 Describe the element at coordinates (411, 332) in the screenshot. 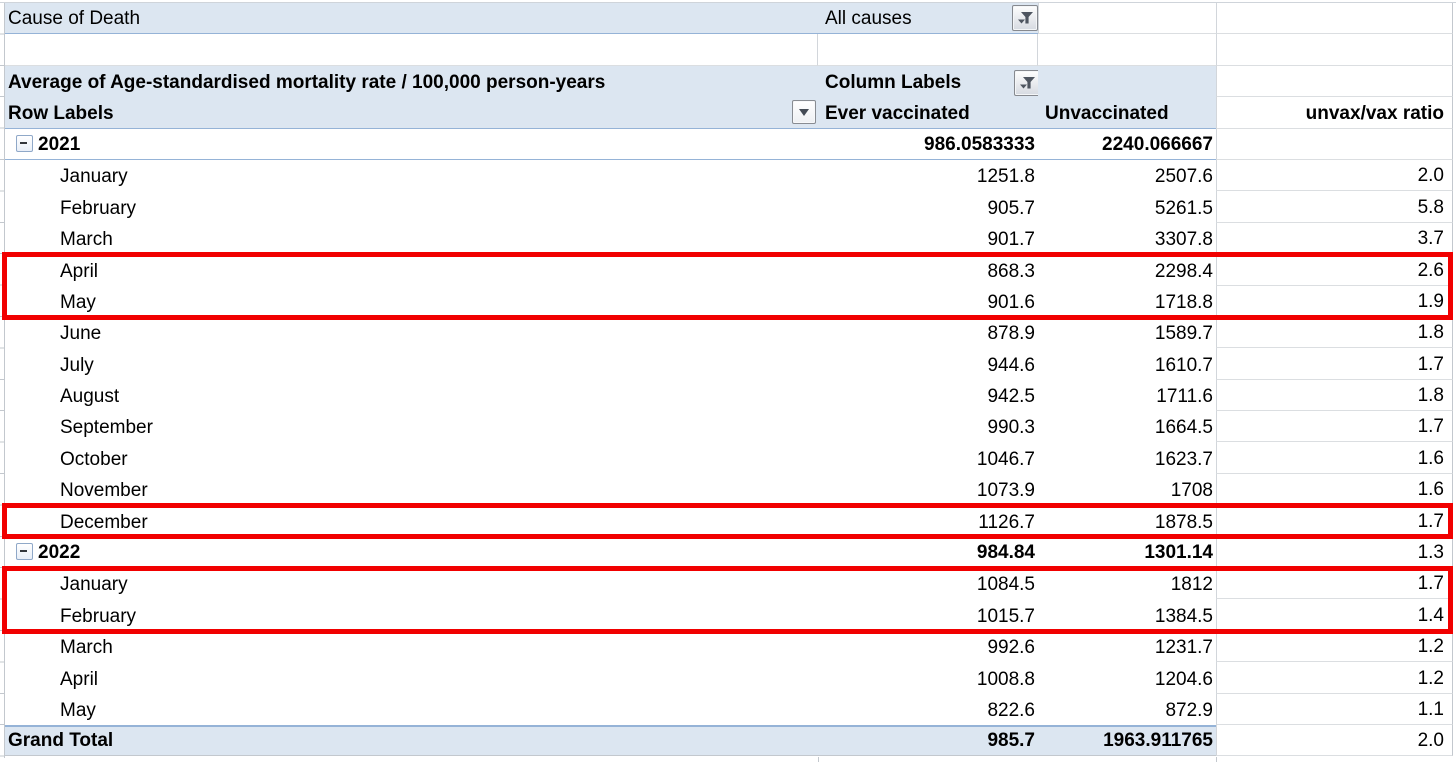

I see `row-label-cell: June` at that location.